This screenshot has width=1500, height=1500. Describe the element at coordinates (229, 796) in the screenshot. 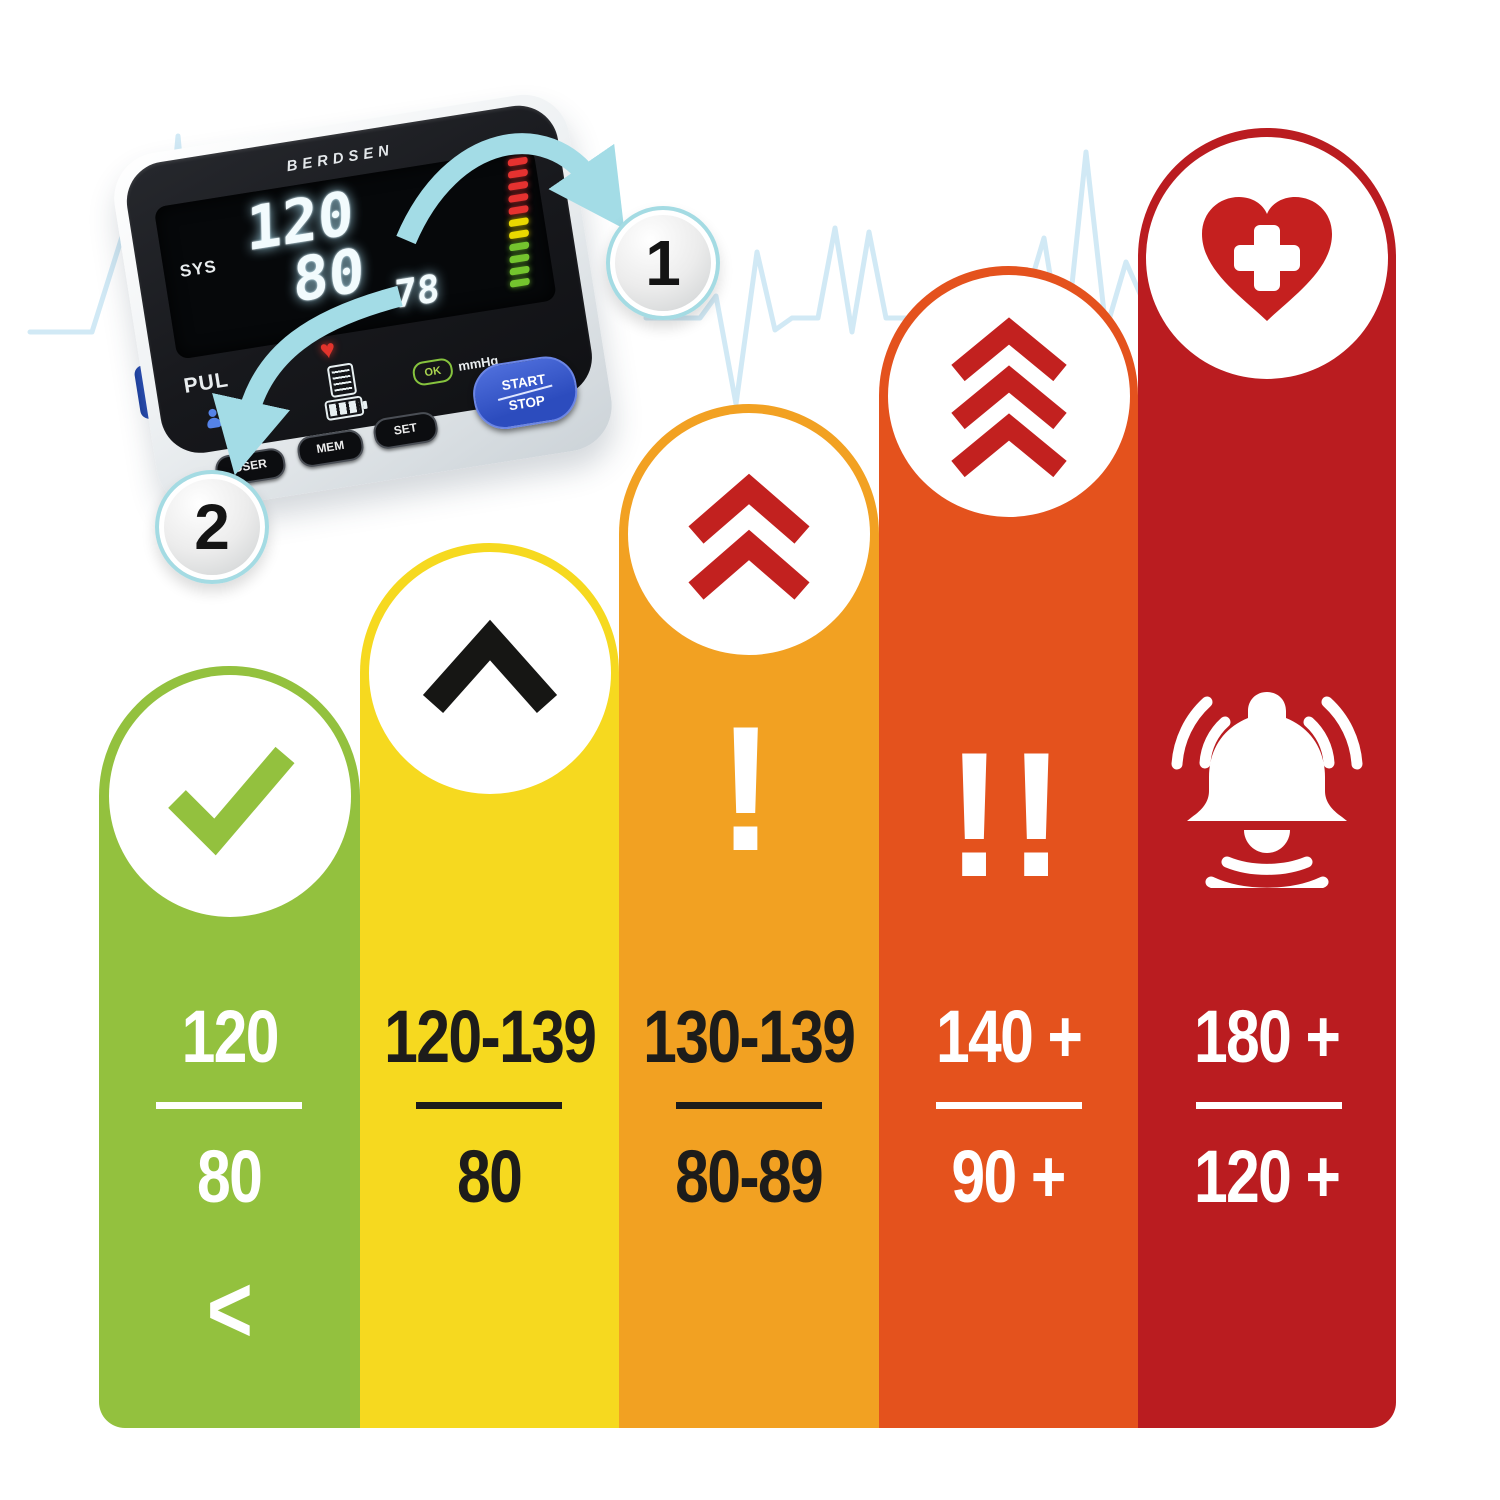

I see `check-icon` at that location.